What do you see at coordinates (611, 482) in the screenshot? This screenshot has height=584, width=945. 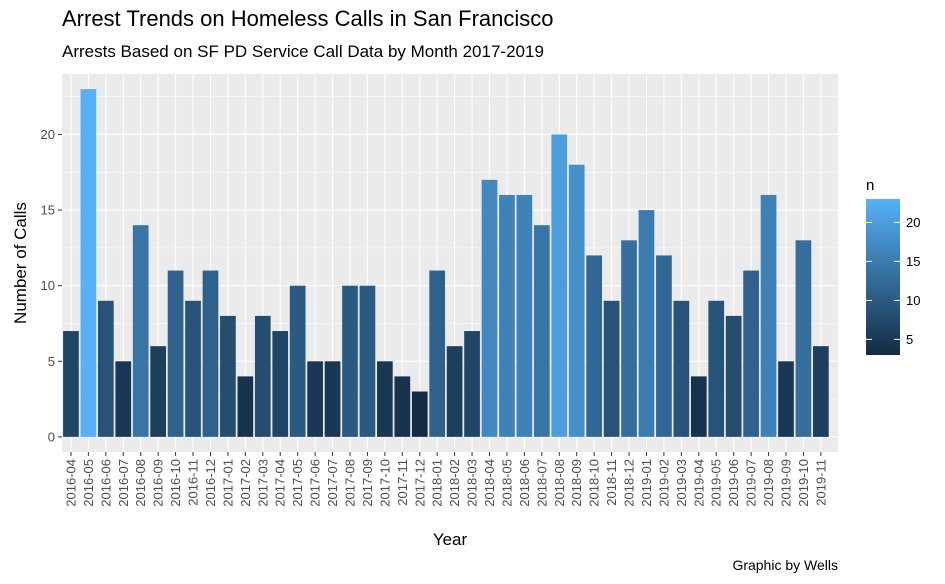 I see `x-tick-label: 2018-11` at bounding box center [611, 482].